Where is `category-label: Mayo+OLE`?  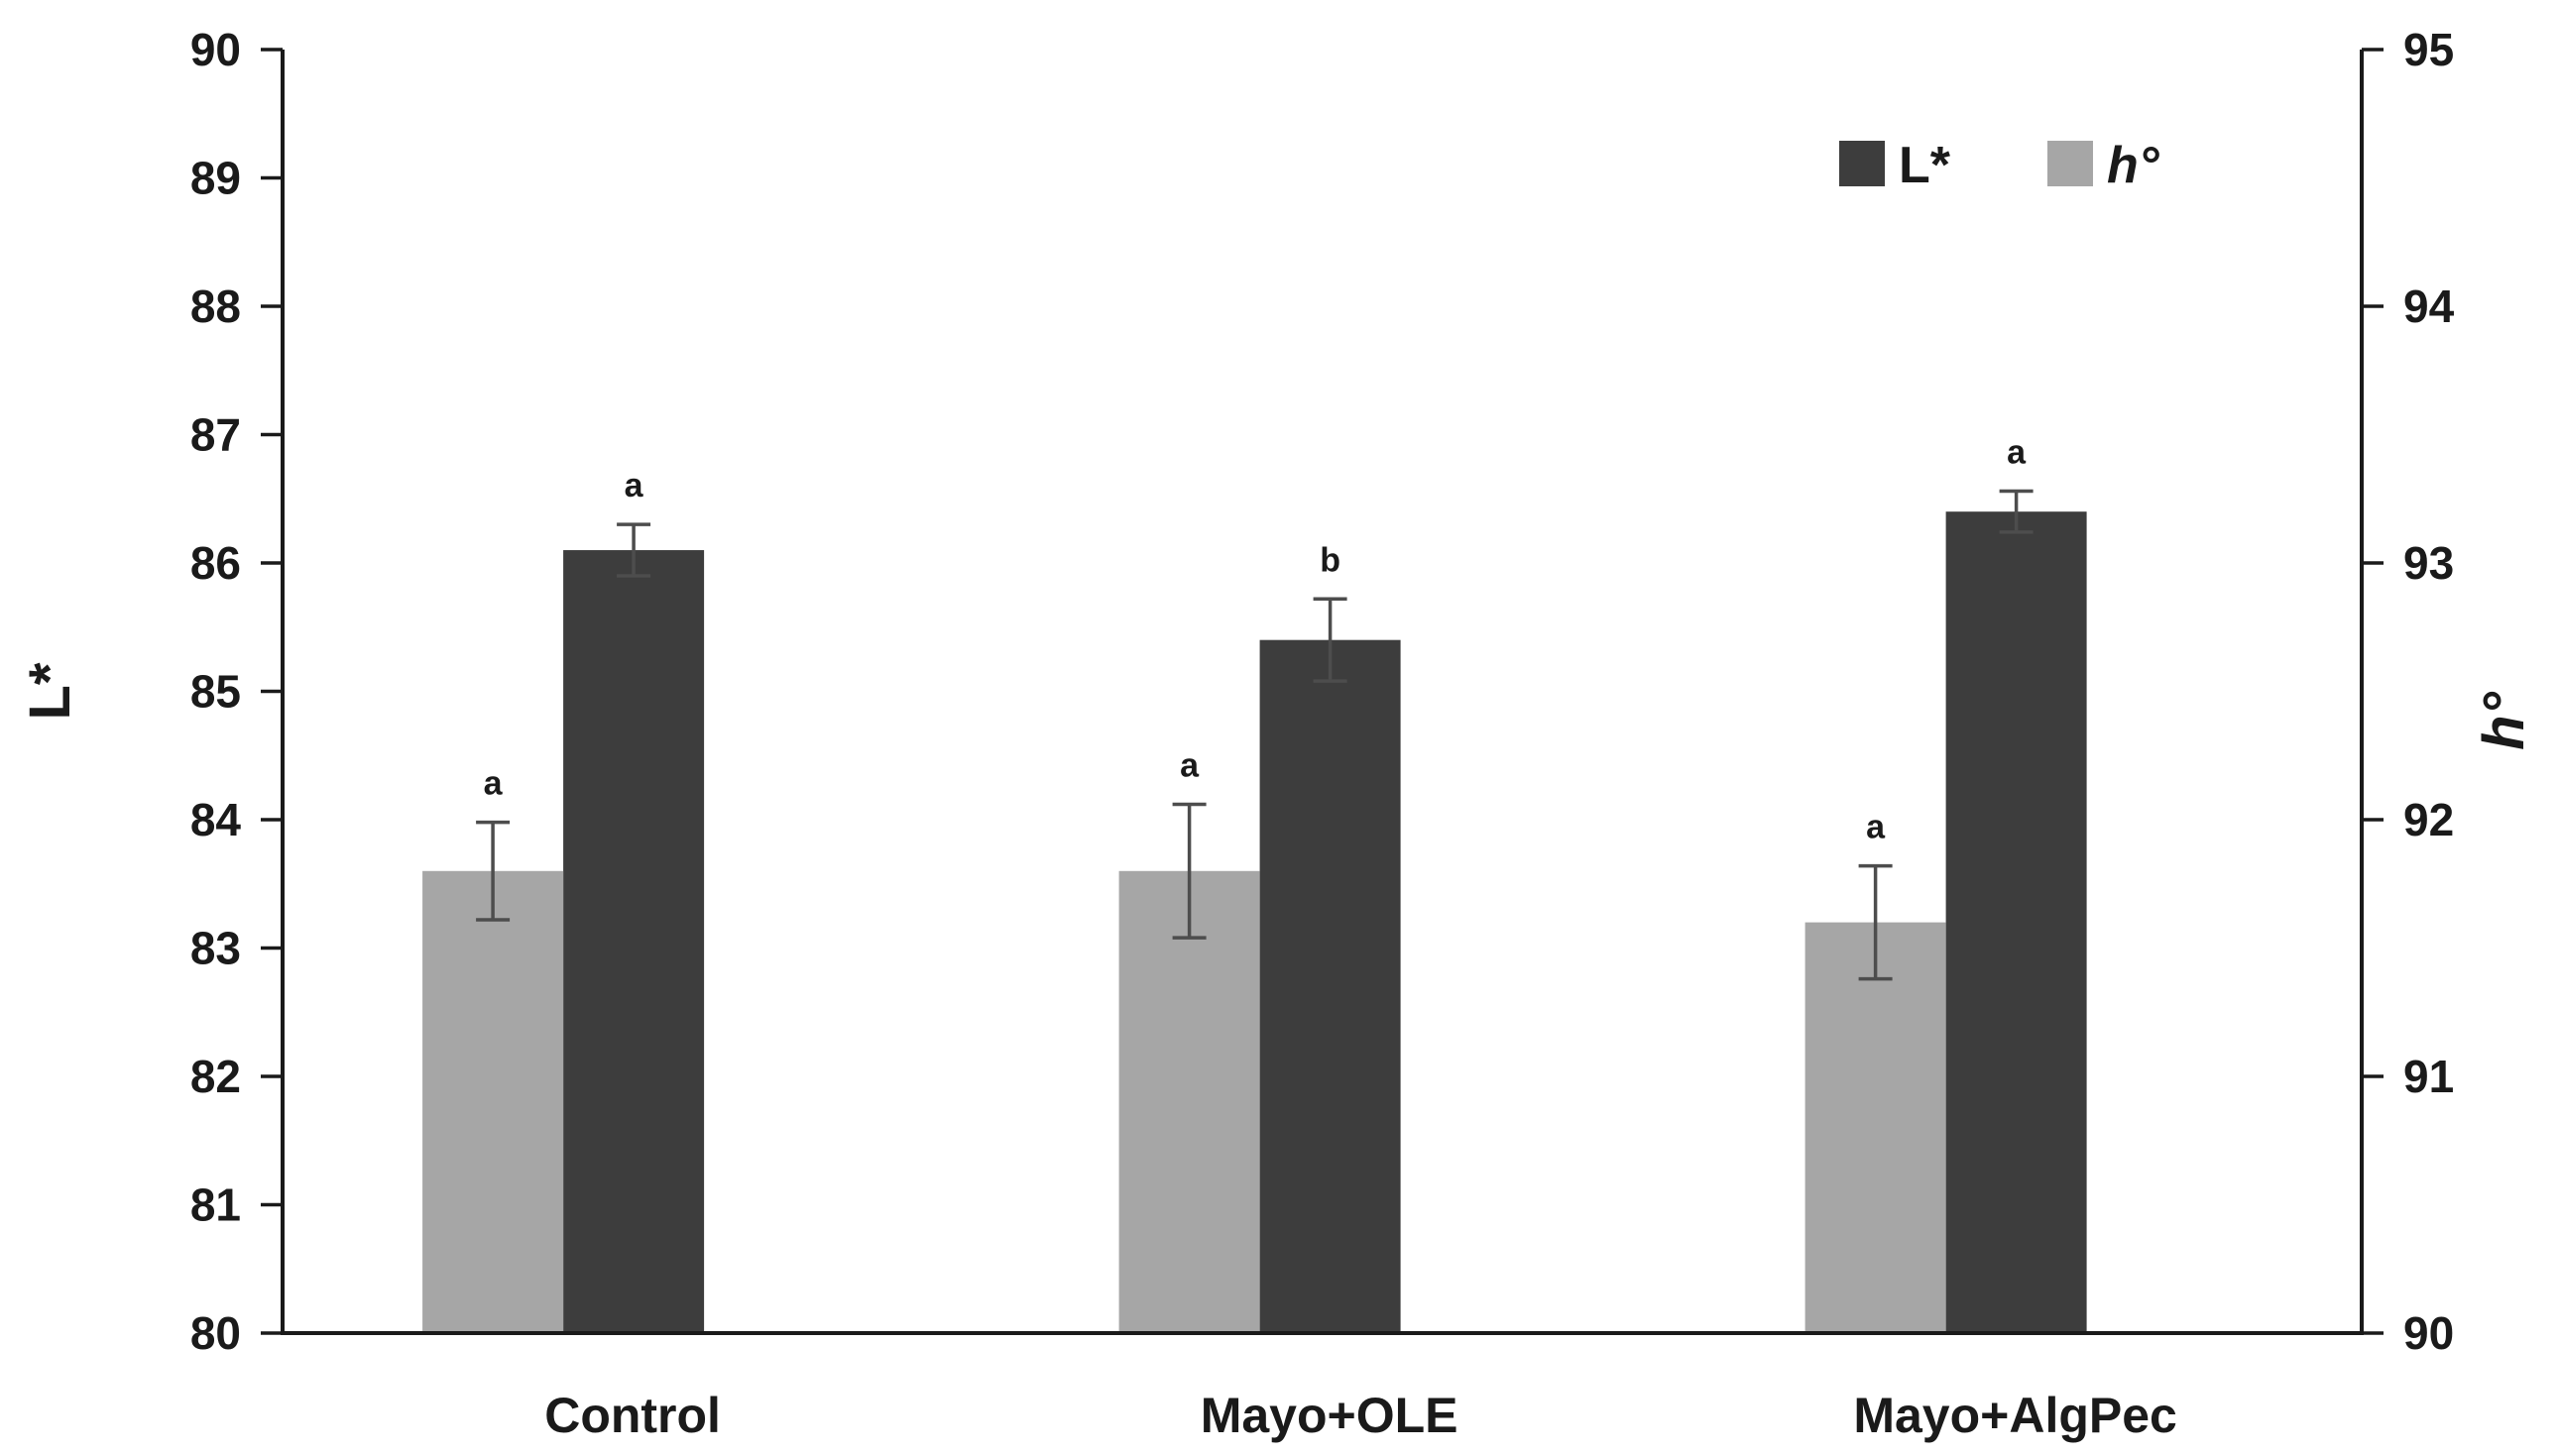 category-label: Mayo+OLE is located at coordinates (1329, 1415).